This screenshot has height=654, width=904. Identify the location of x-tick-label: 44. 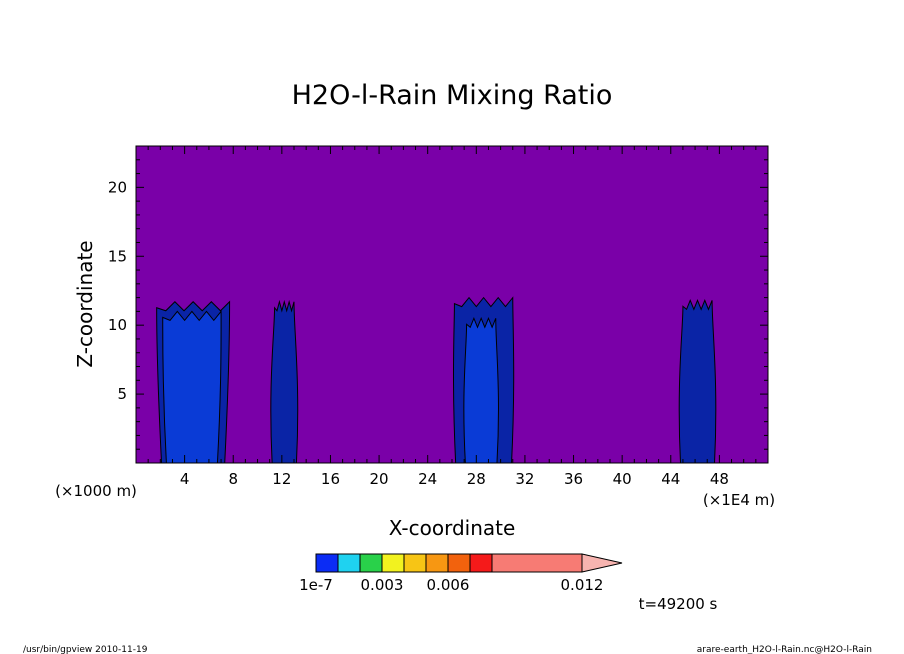
(670, 479).